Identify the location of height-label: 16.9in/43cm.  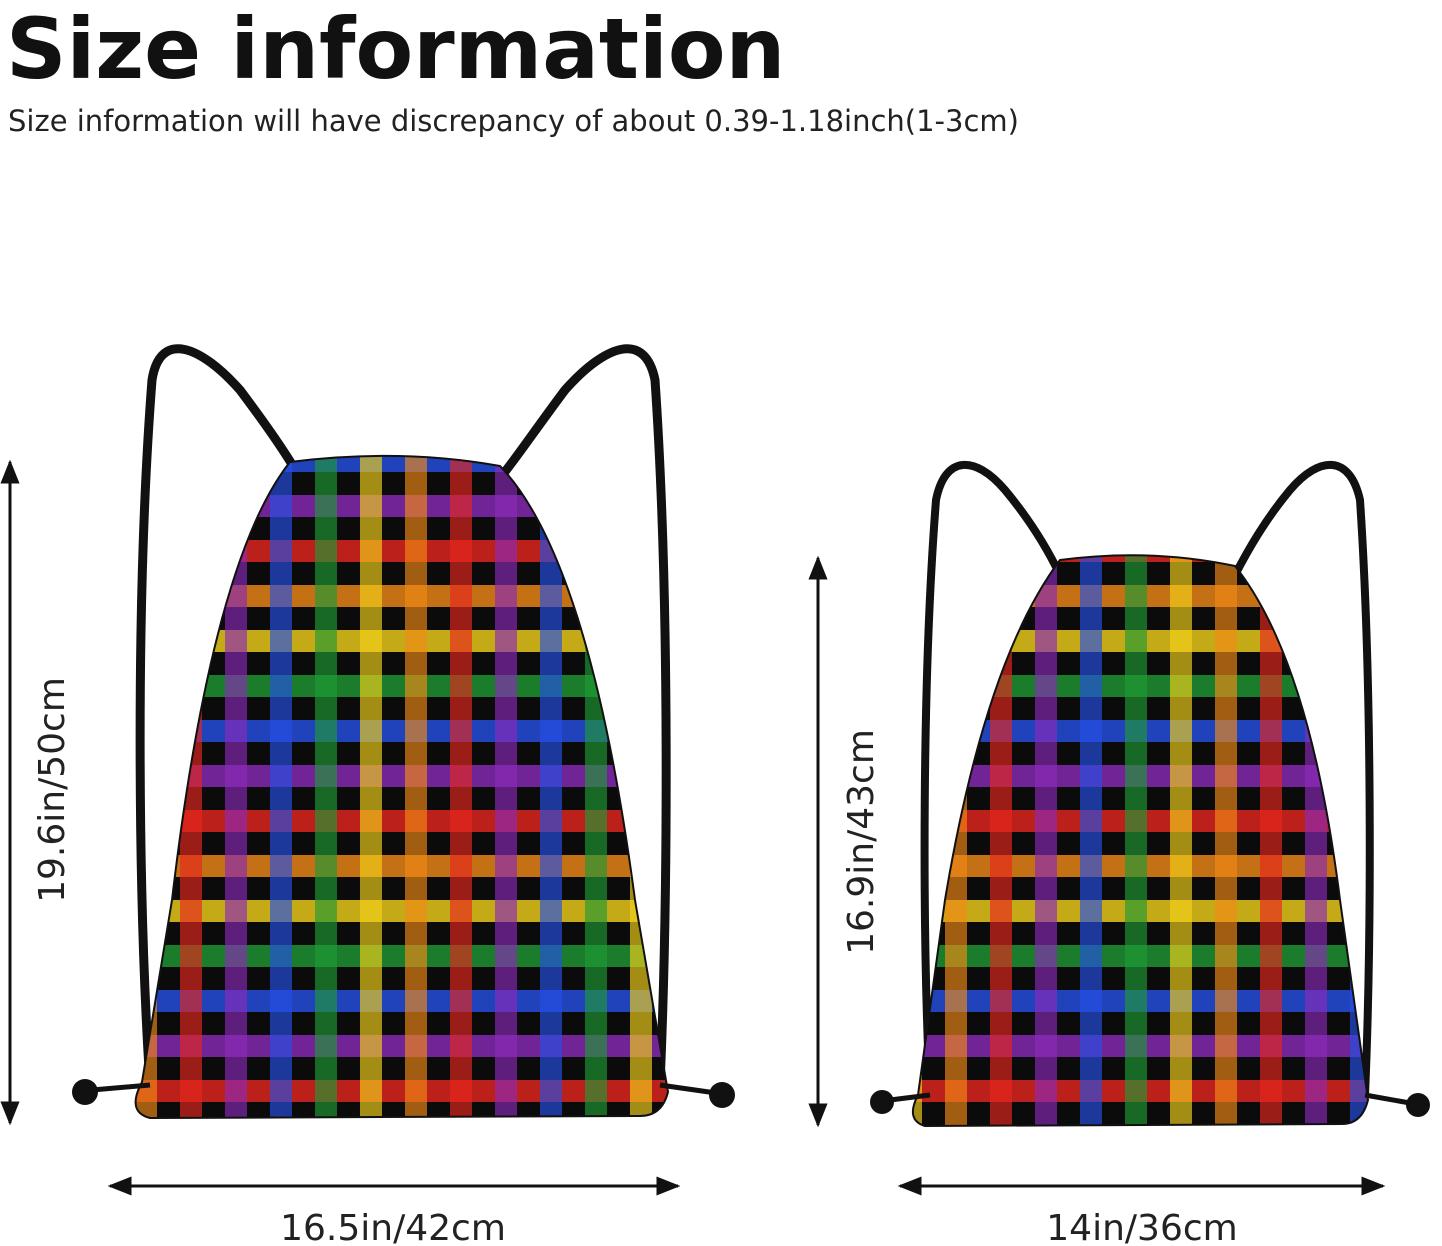
(861, 842).